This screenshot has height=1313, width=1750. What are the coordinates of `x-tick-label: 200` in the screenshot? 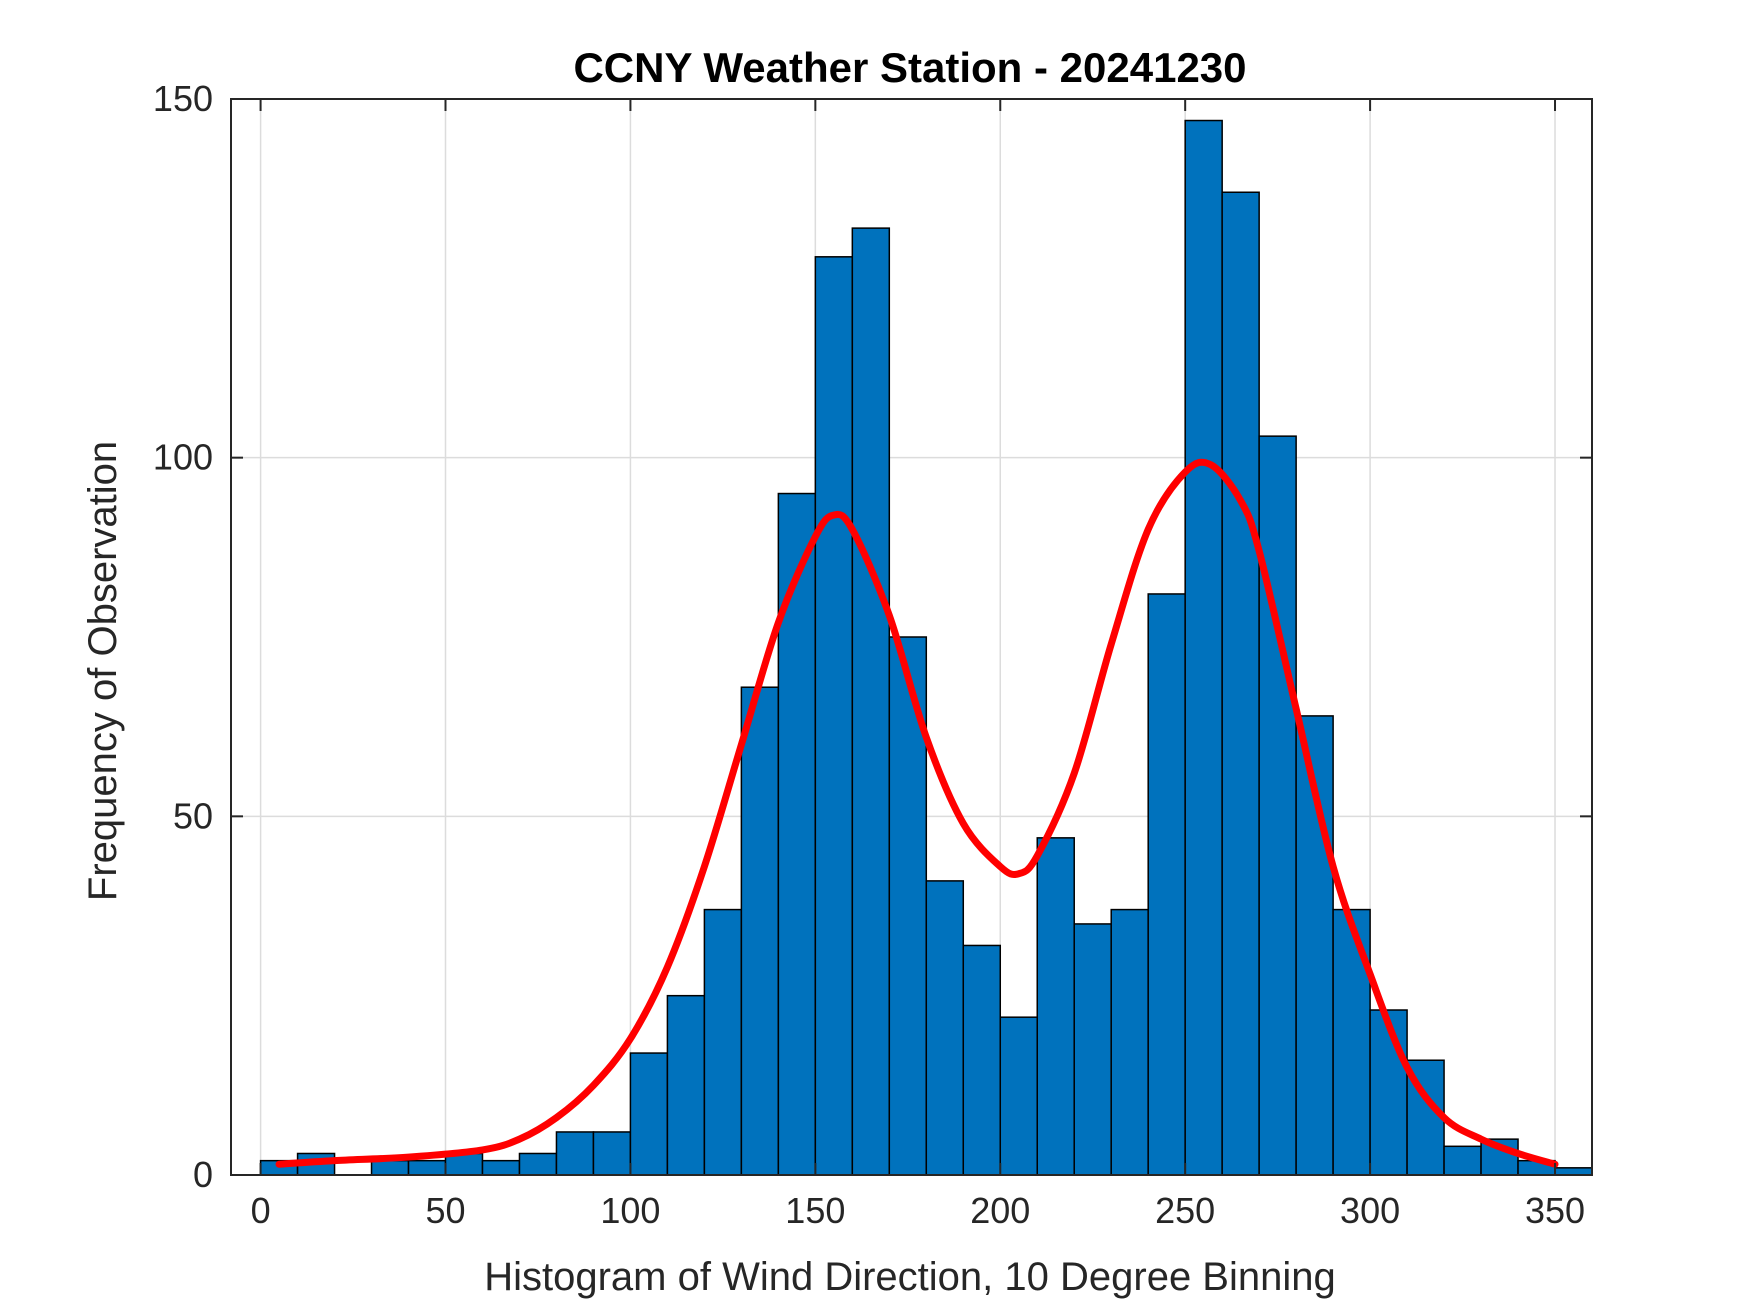 It's located at (1000, 1210).